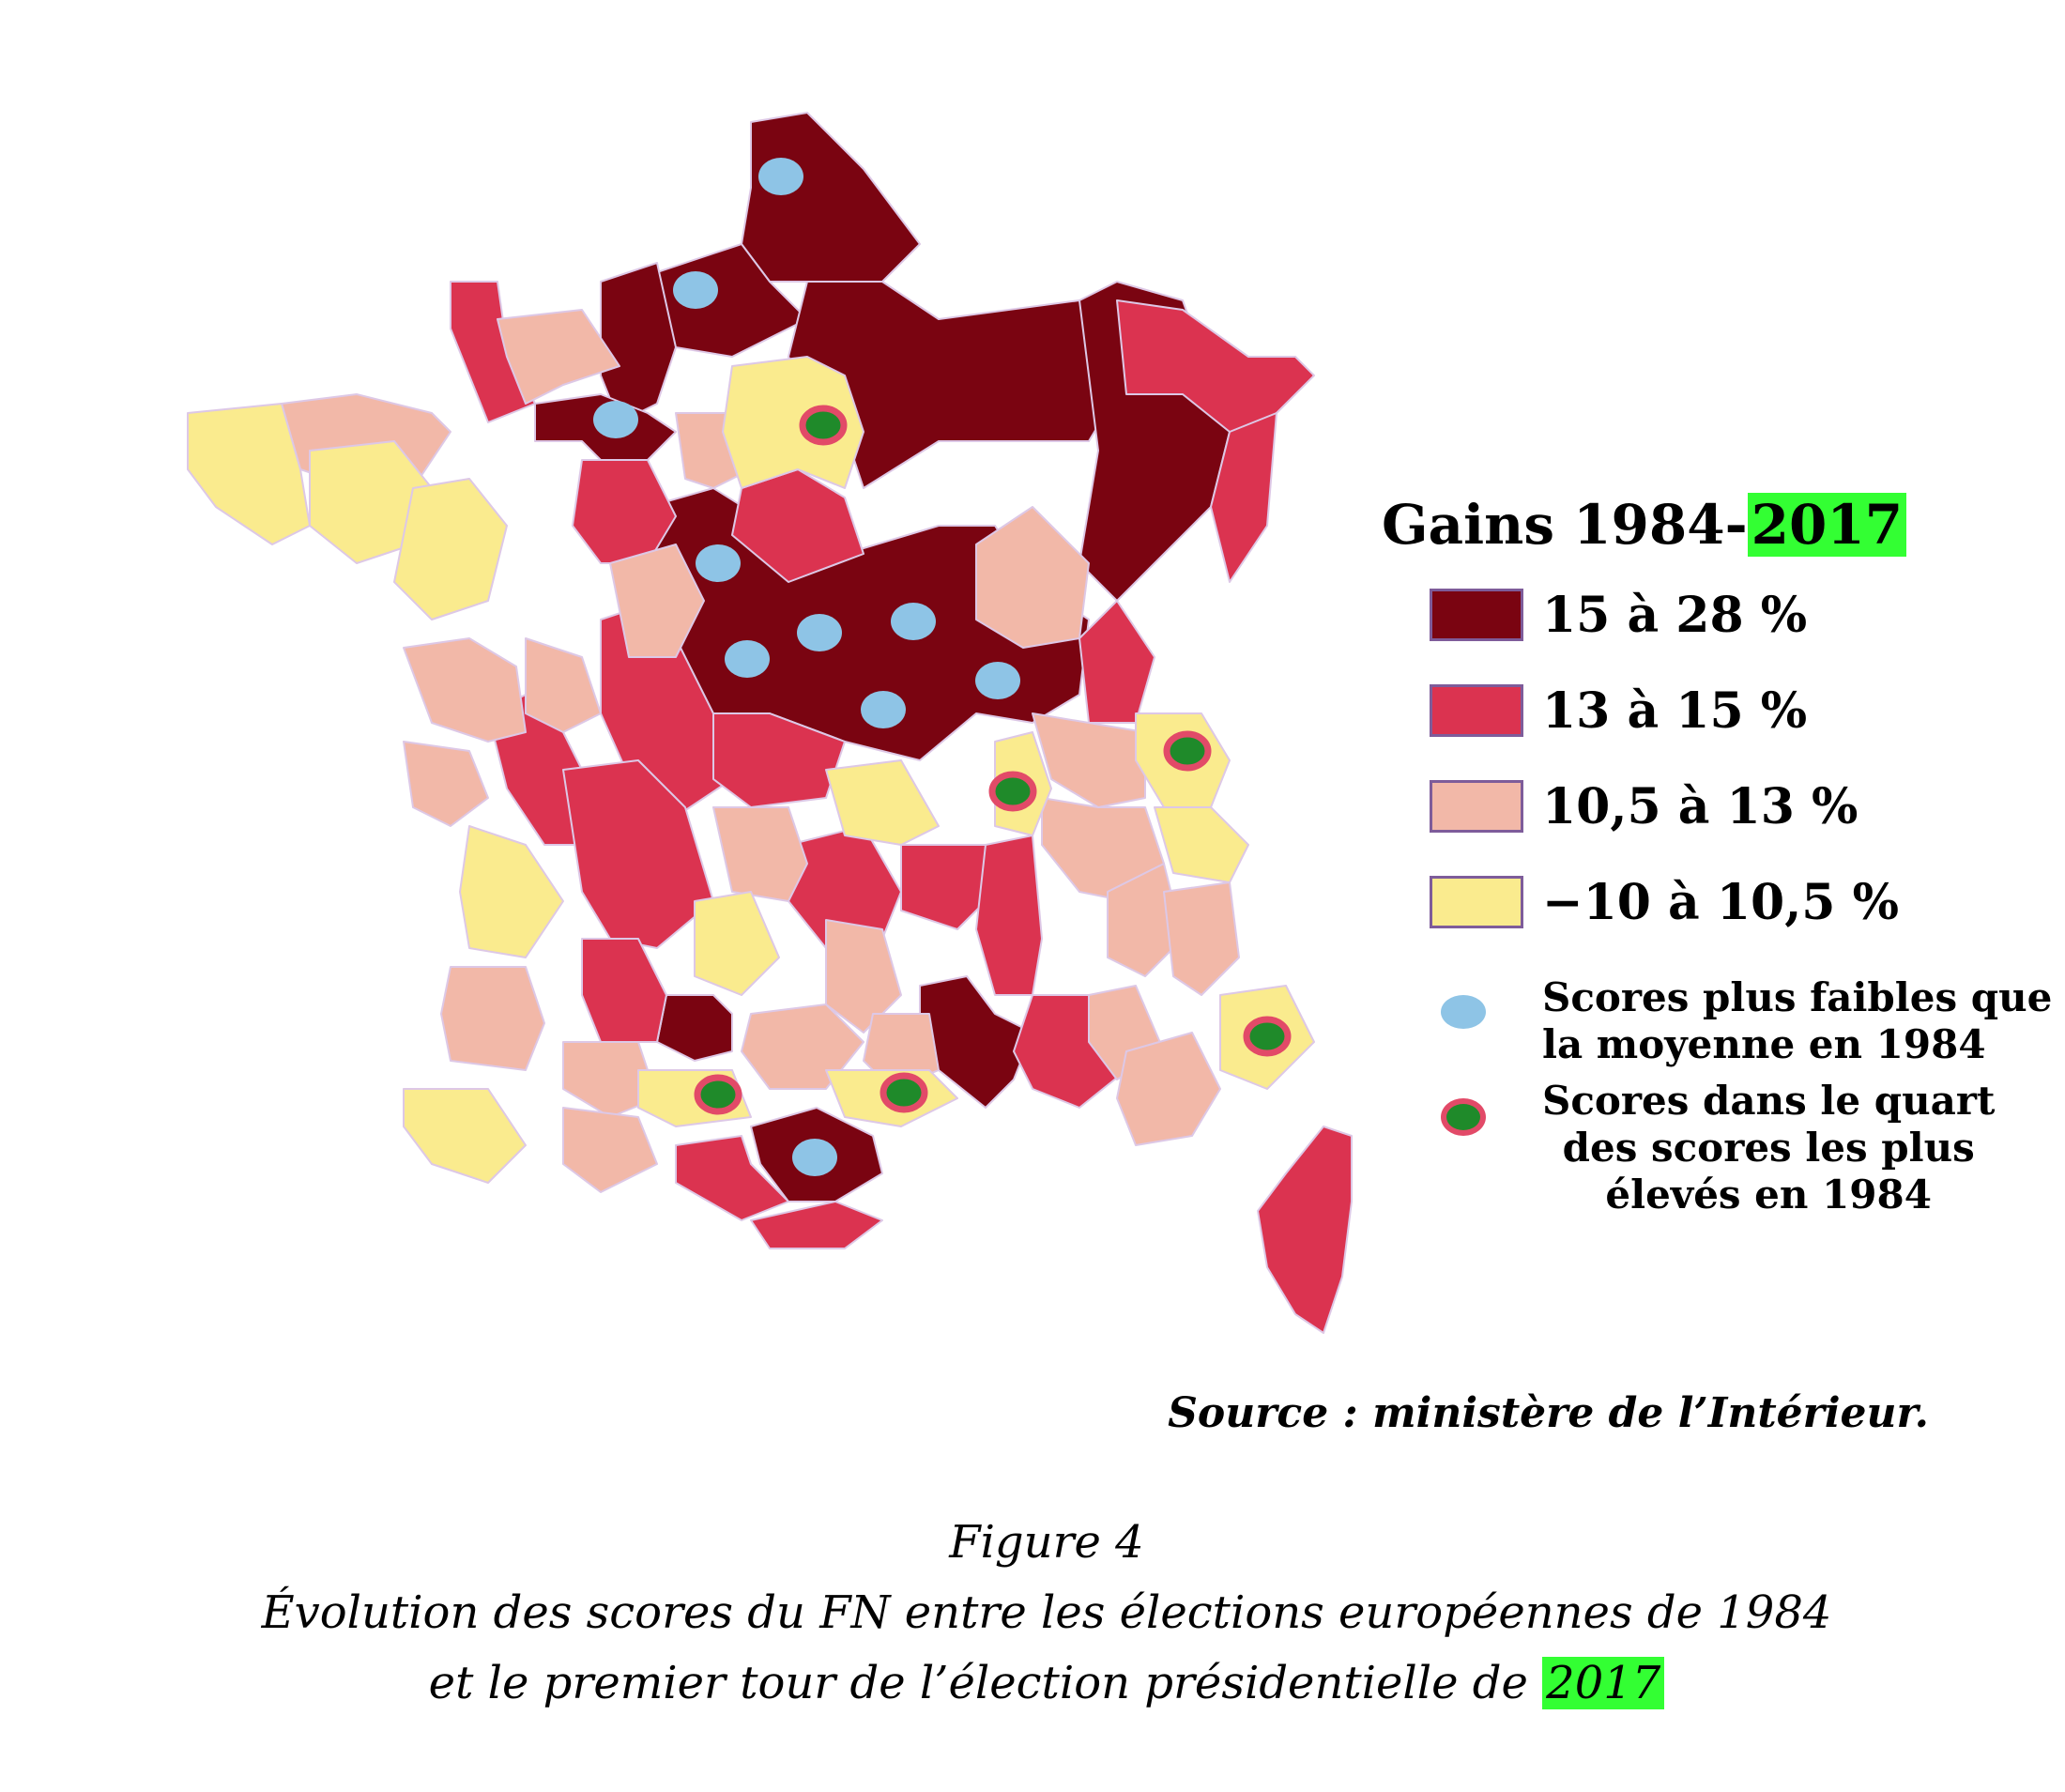 This screenshot has width=2065, height=1792. I want to click on r-cotentin, so click(493, 352).